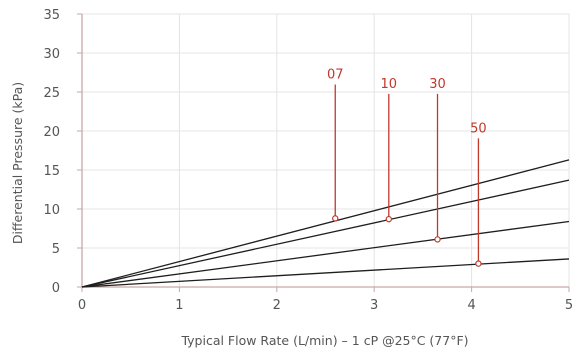  Describe the element at coordinates (389, 150) in the screenshot. I see `callout-10: 10` at that location.